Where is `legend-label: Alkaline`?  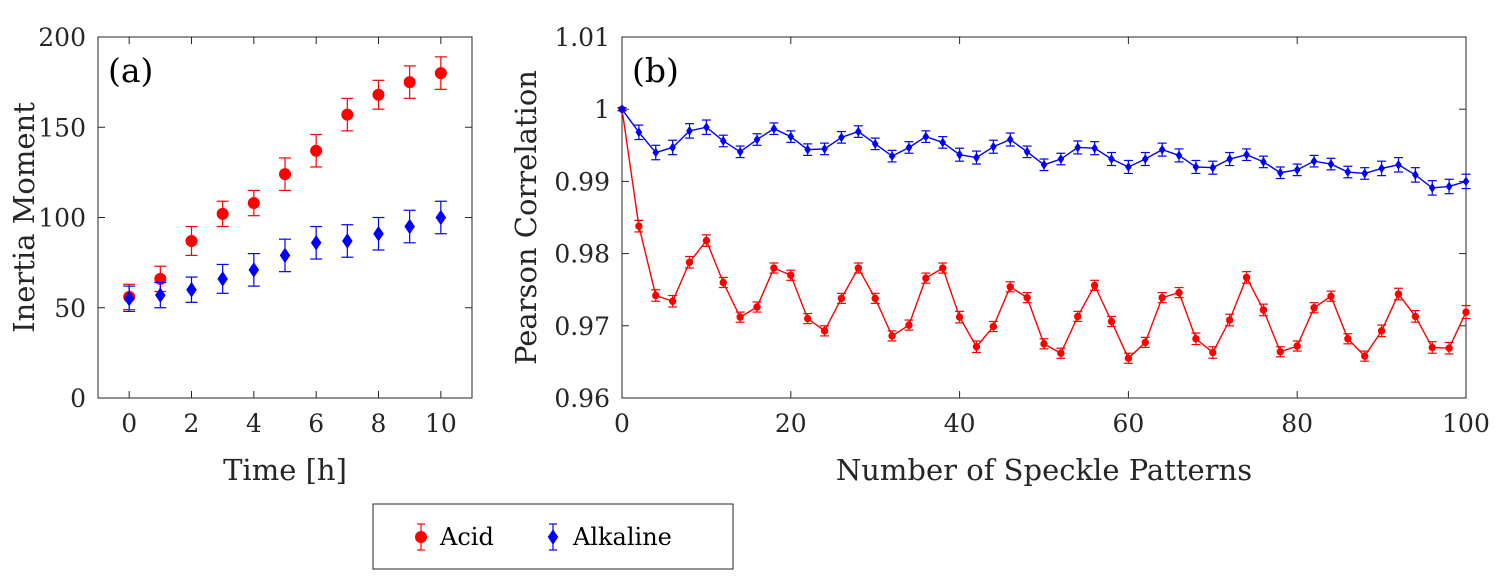
legend-label: Alkaline is located at coordinates (622, 537).